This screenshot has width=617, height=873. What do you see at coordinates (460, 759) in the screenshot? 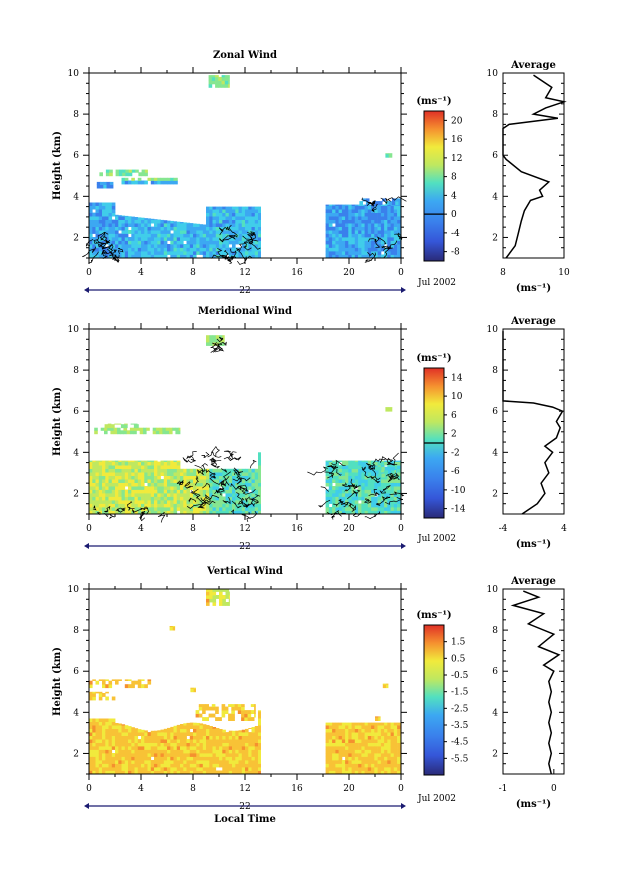
I see `colorbar-tick-label: -5.5` at bounding box center [460, 759].